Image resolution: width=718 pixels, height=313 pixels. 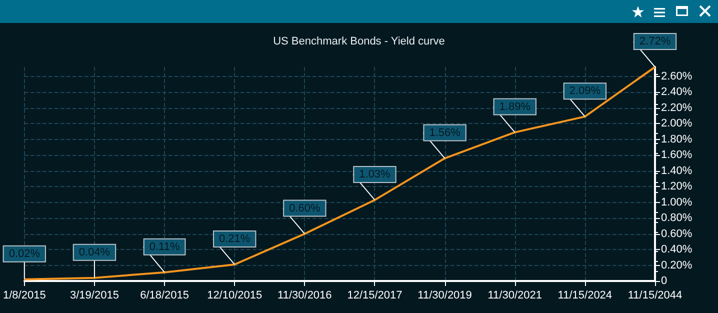 I want to click on y-tick-label: 0.20%, so click(x=676, y=265).